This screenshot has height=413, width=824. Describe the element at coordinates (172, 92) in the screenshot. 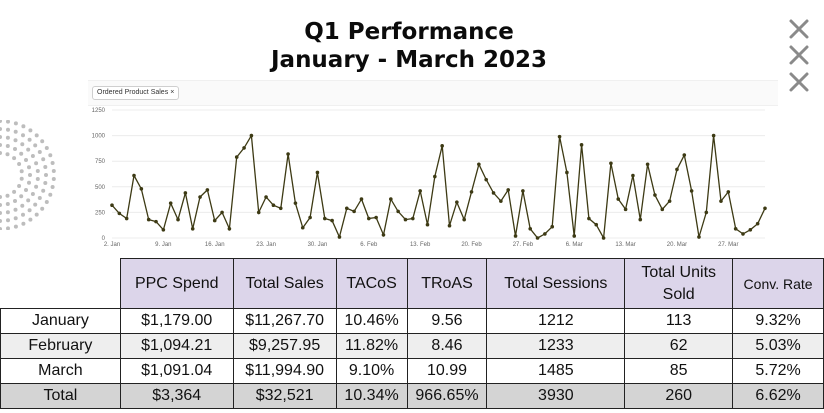

I see `chip-remove-icon: ×` at that location.